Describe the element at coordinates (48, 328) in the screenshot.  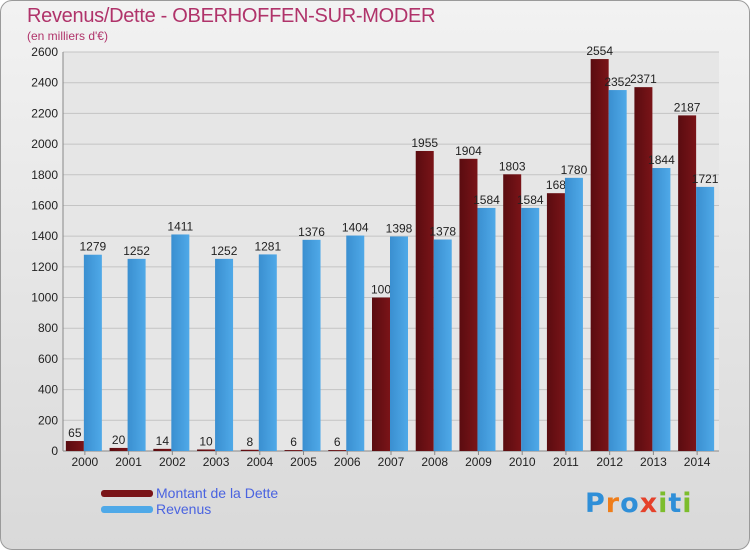
I see `y-tick-label: 800` at that location.